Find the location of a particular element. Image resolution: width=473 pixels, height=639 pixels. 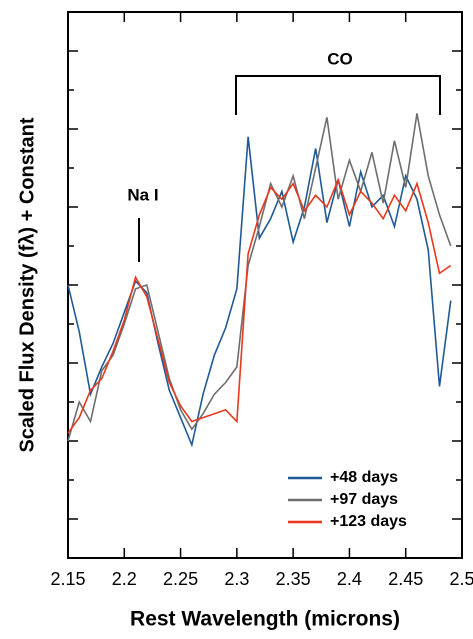

x-tick-label: 2.2 is located at coordinates (124, 579).